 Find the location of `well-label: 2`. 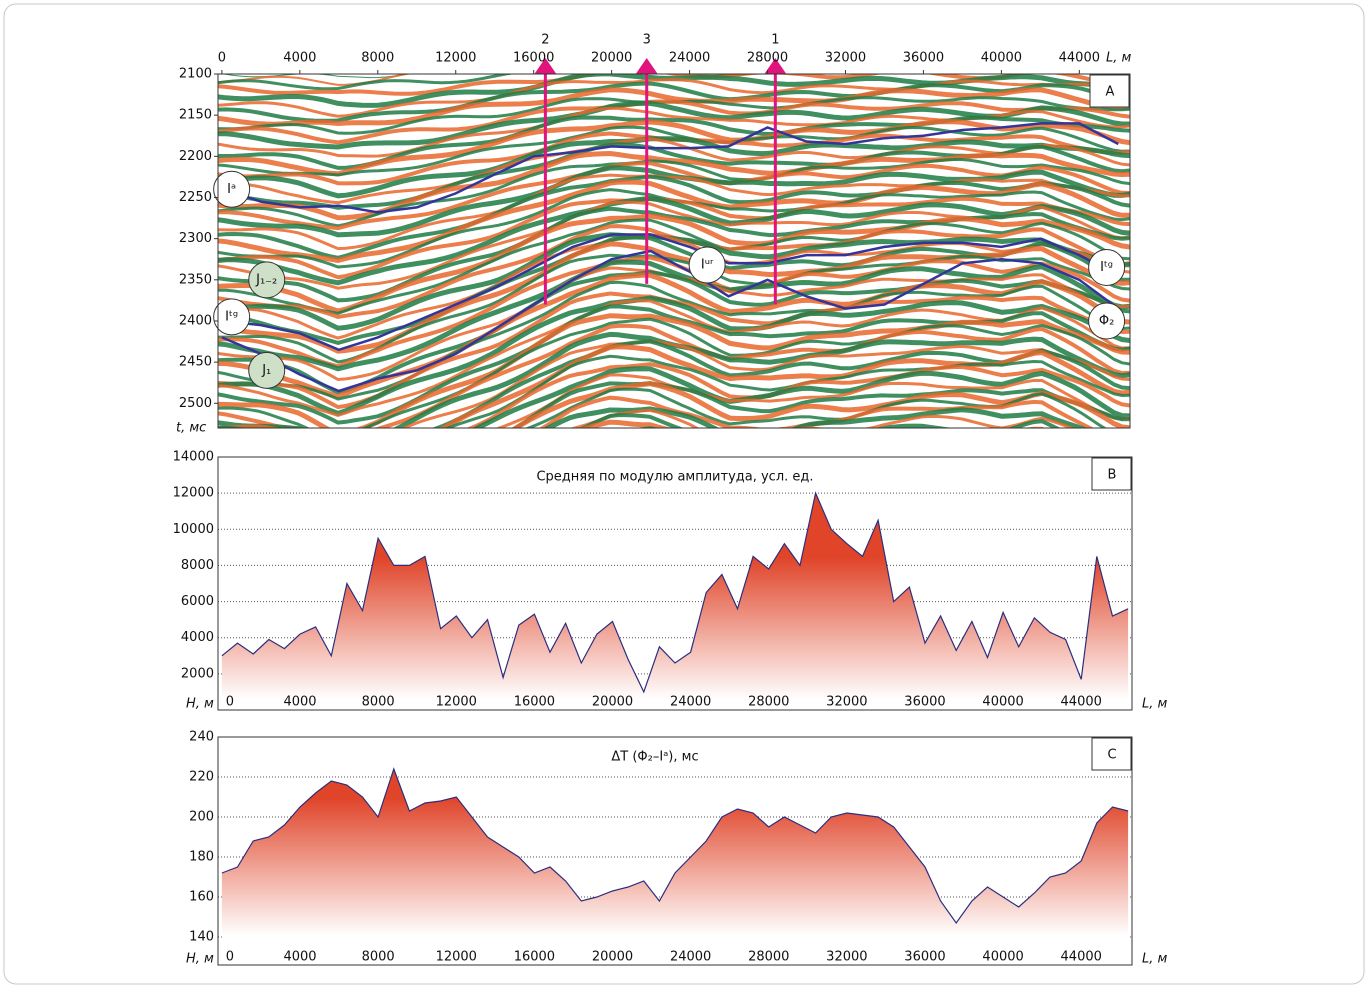

well-label: 2 is located at coordinates (545, 40).